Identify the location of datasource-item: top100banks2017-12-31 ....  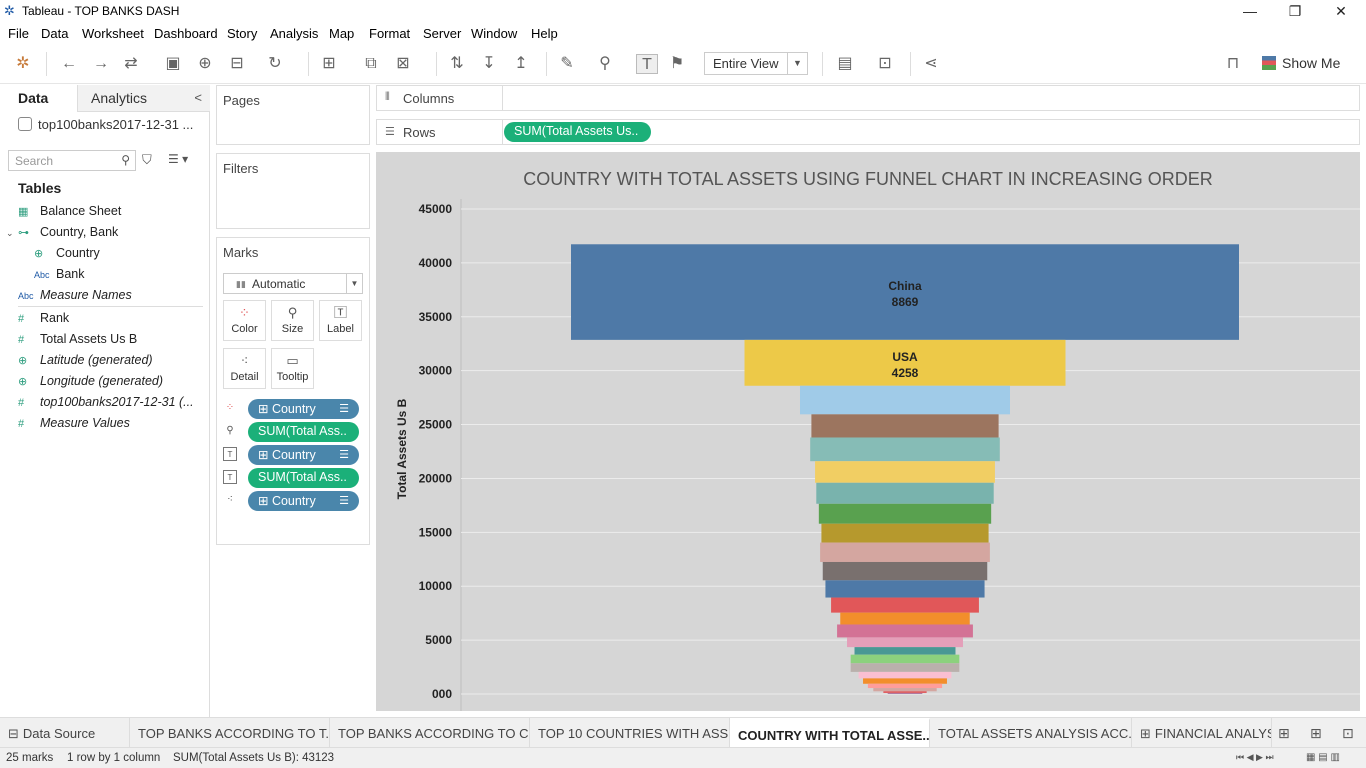
(105, 124).